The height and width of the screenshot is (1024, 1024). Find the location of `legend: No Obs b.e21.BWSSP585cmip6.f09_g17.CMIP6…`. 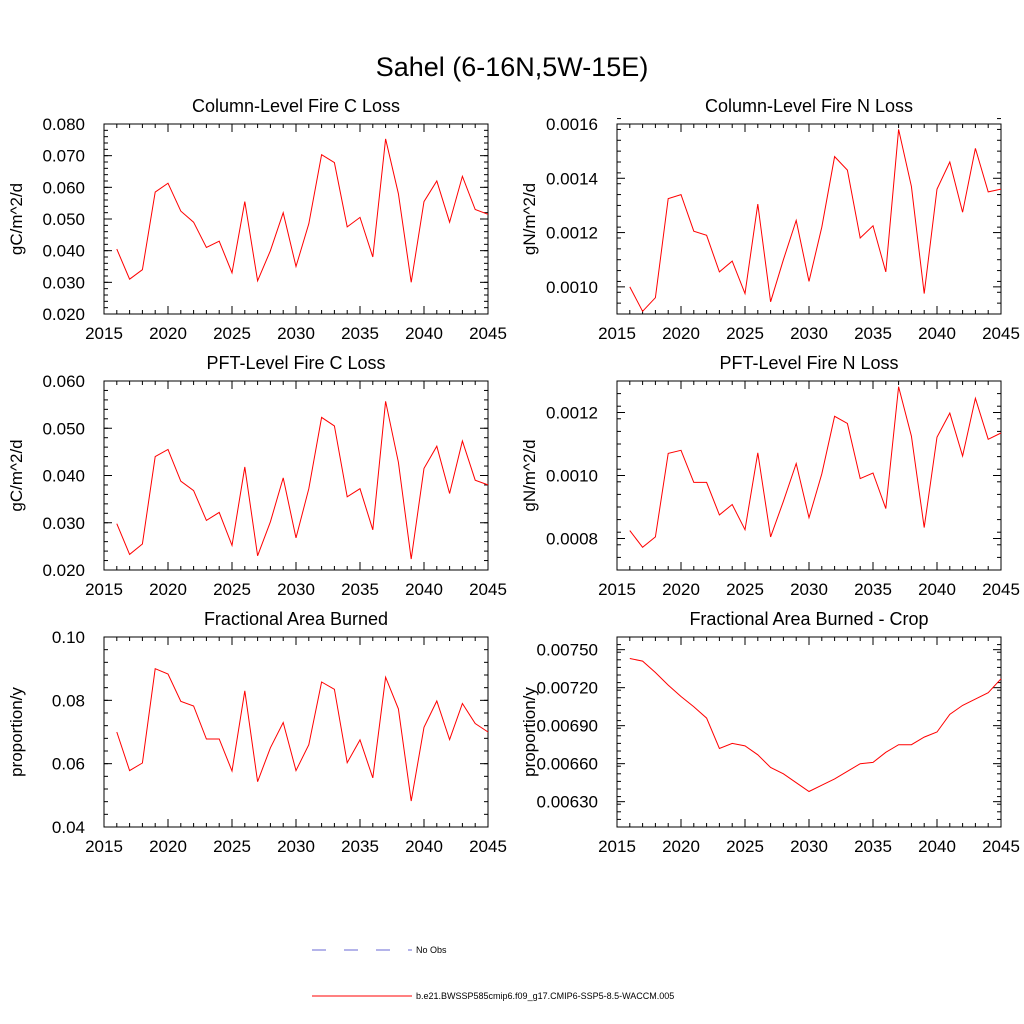

legend: No Obs b.e21.BWSSP585cmip6.f09_g17.CMIP6… is located at coordinates (493, 973).